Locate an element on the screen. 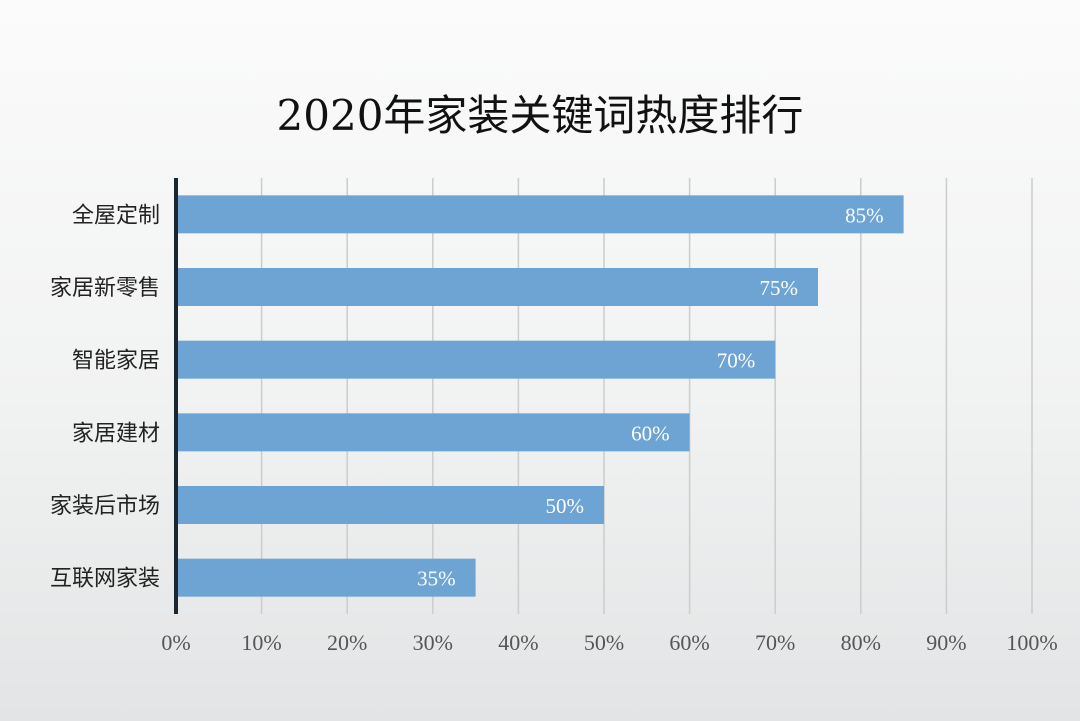 The image size is (1080, 721). data-label: 85% is located at coordinates (864, 215).